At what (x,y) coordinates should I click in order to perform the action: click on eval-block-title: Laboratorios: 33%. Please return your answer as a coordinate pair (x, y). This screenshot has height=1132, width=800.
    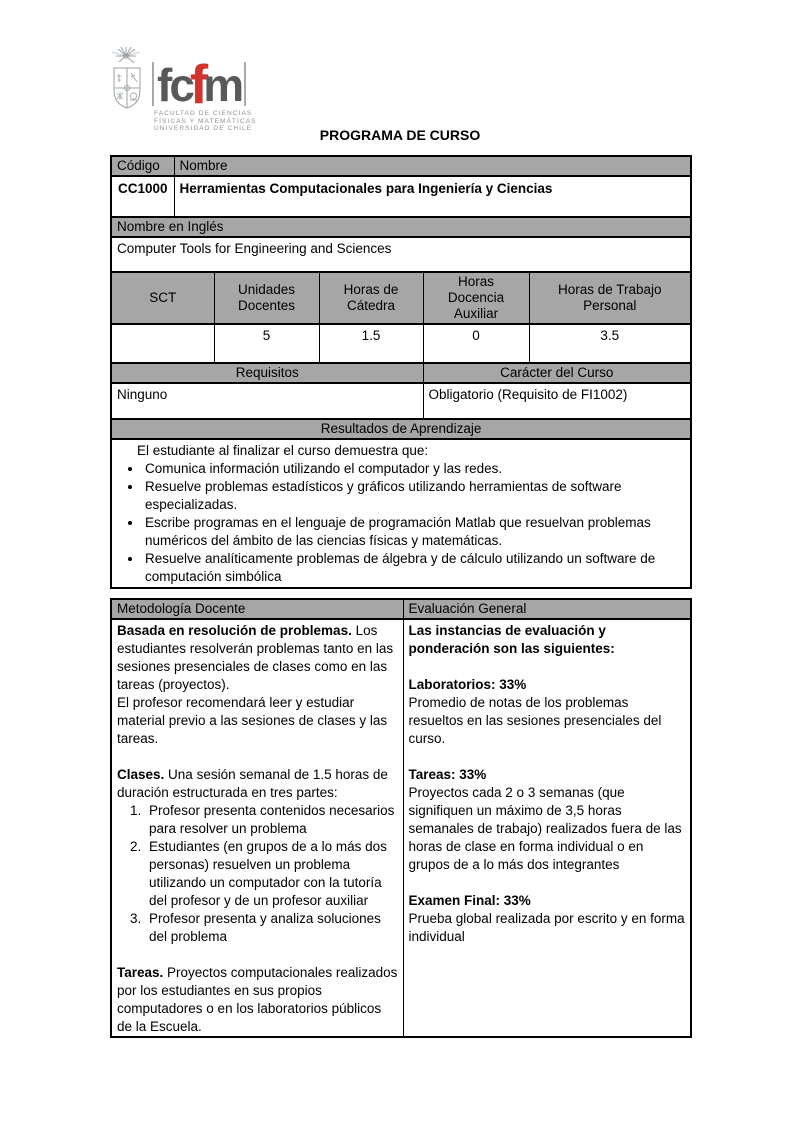
    Looking at the image, I should click on (467, 684).